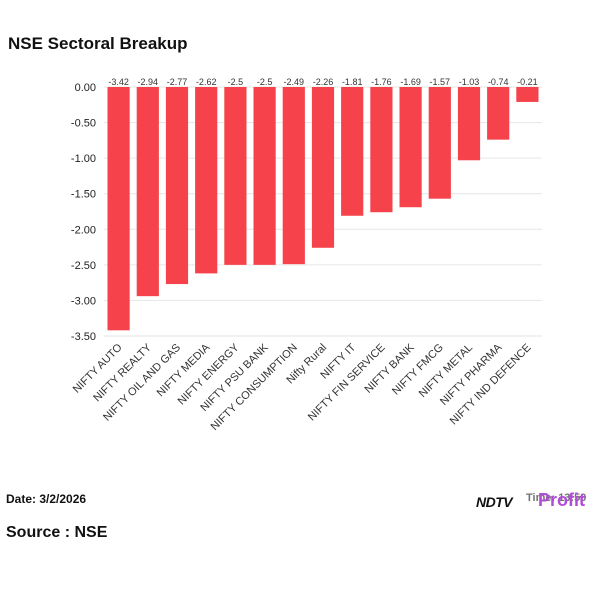 The height and width of the screenshot is (600, 600). What do you see at coordinates (494, 502) in the screenshot?
I see `brand-ndtv: NDTV` at bounding box center [494, 502].